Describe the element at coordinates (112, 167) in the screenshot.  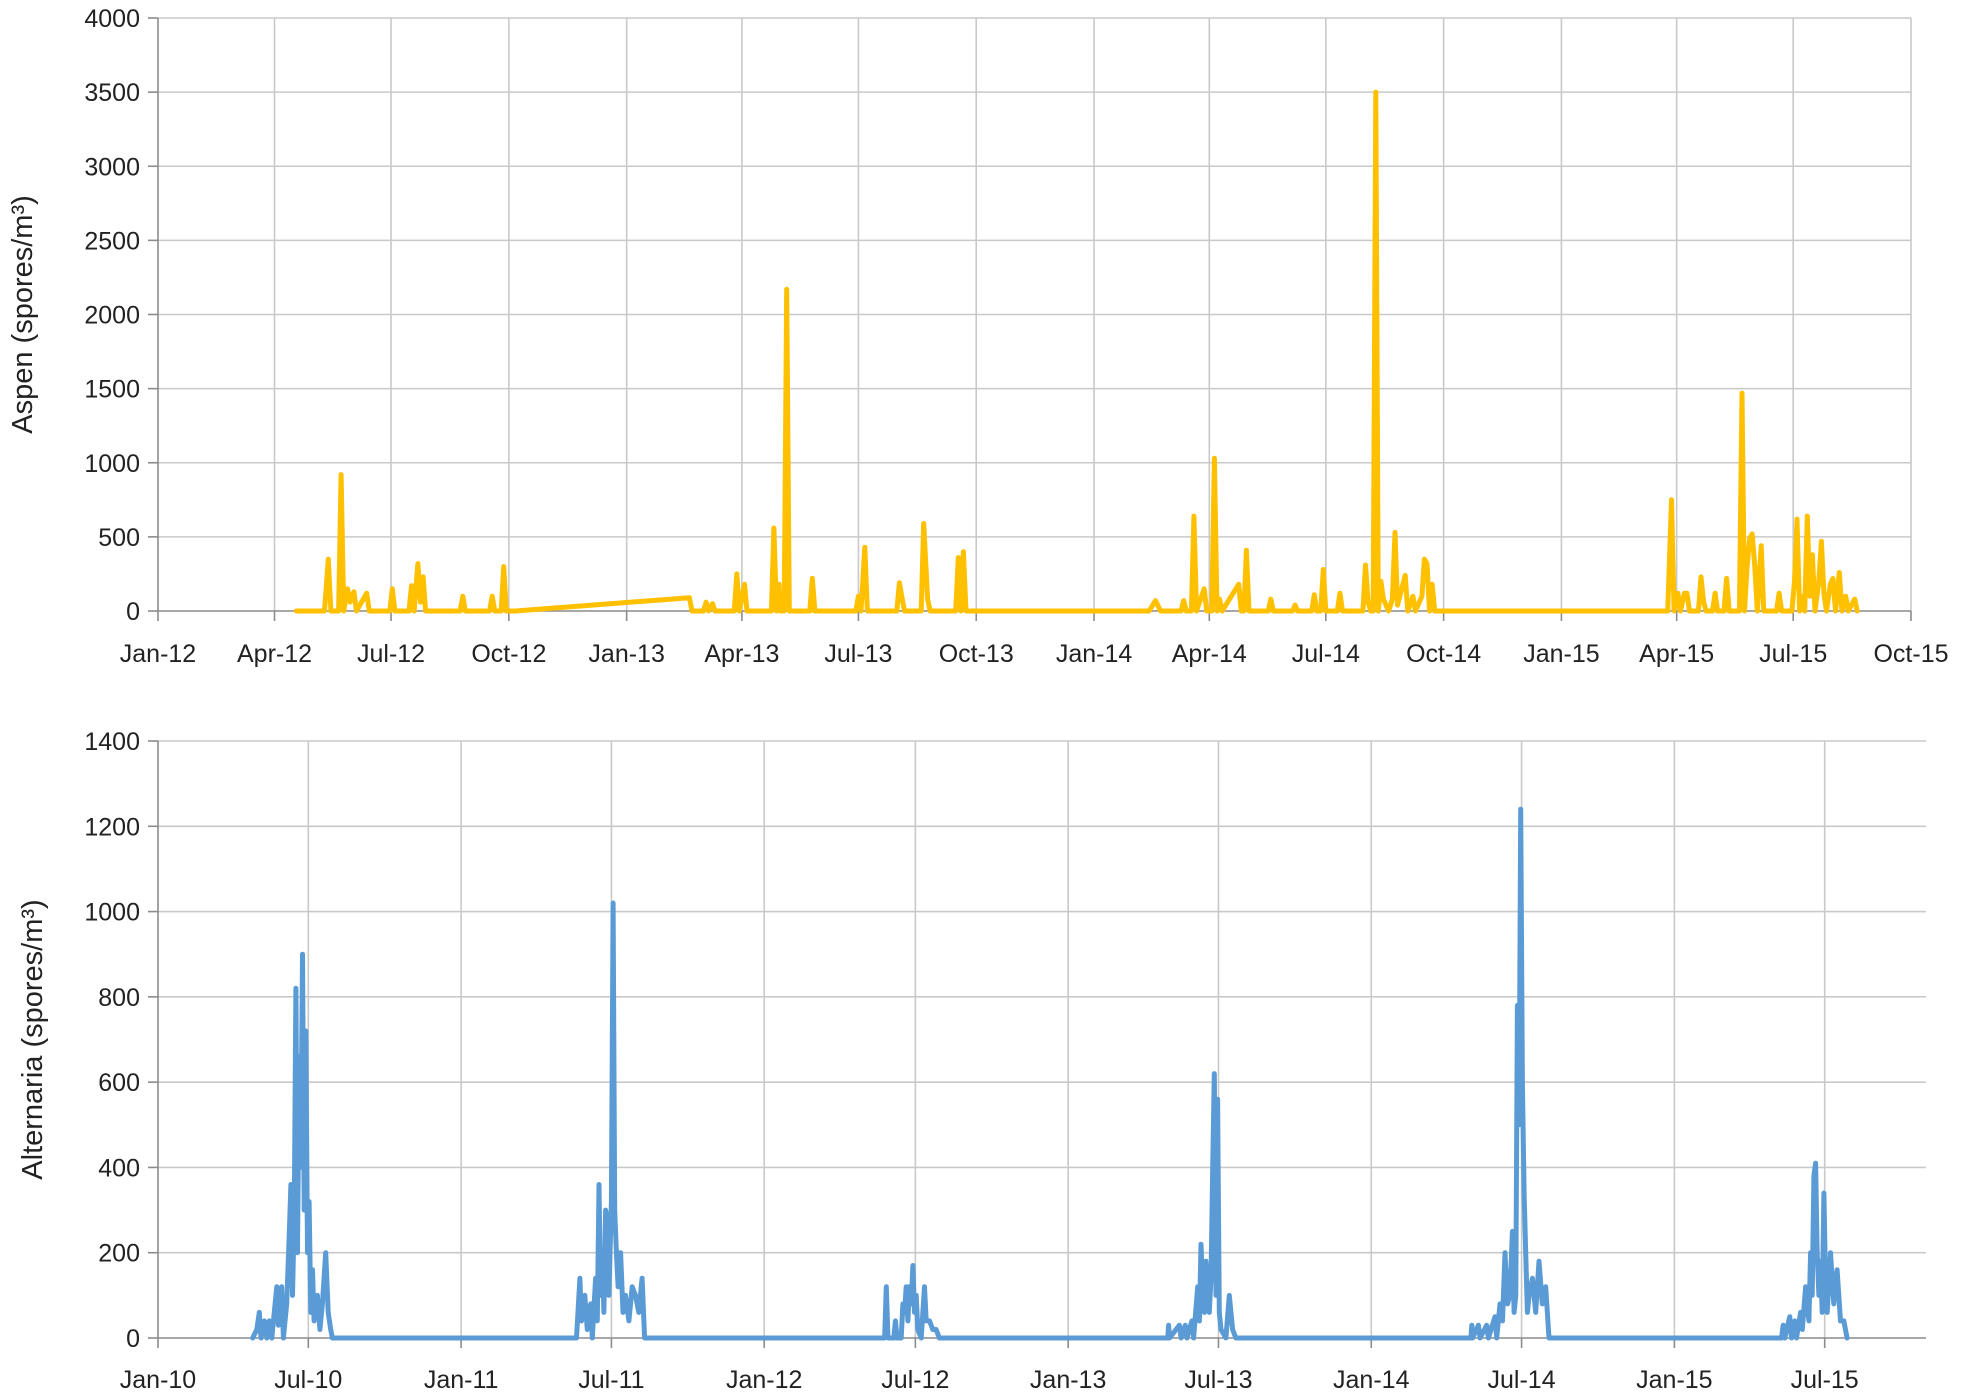
I see `y-tick-label: 3000` at that location.